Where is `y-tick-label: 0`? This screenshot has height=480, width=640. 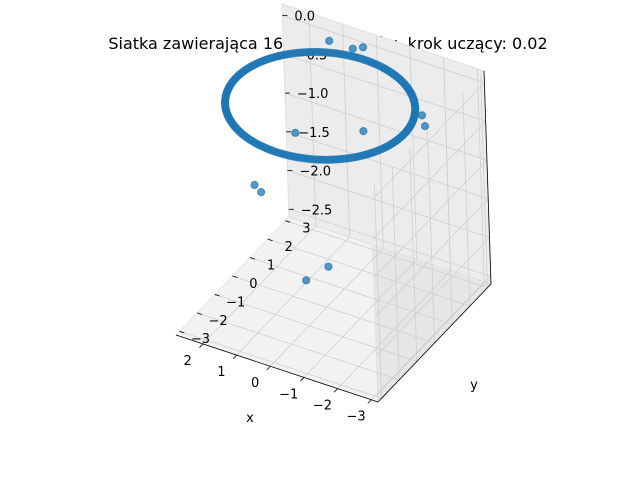 y-tick-label: 0 is located at coordinates (253, 284).